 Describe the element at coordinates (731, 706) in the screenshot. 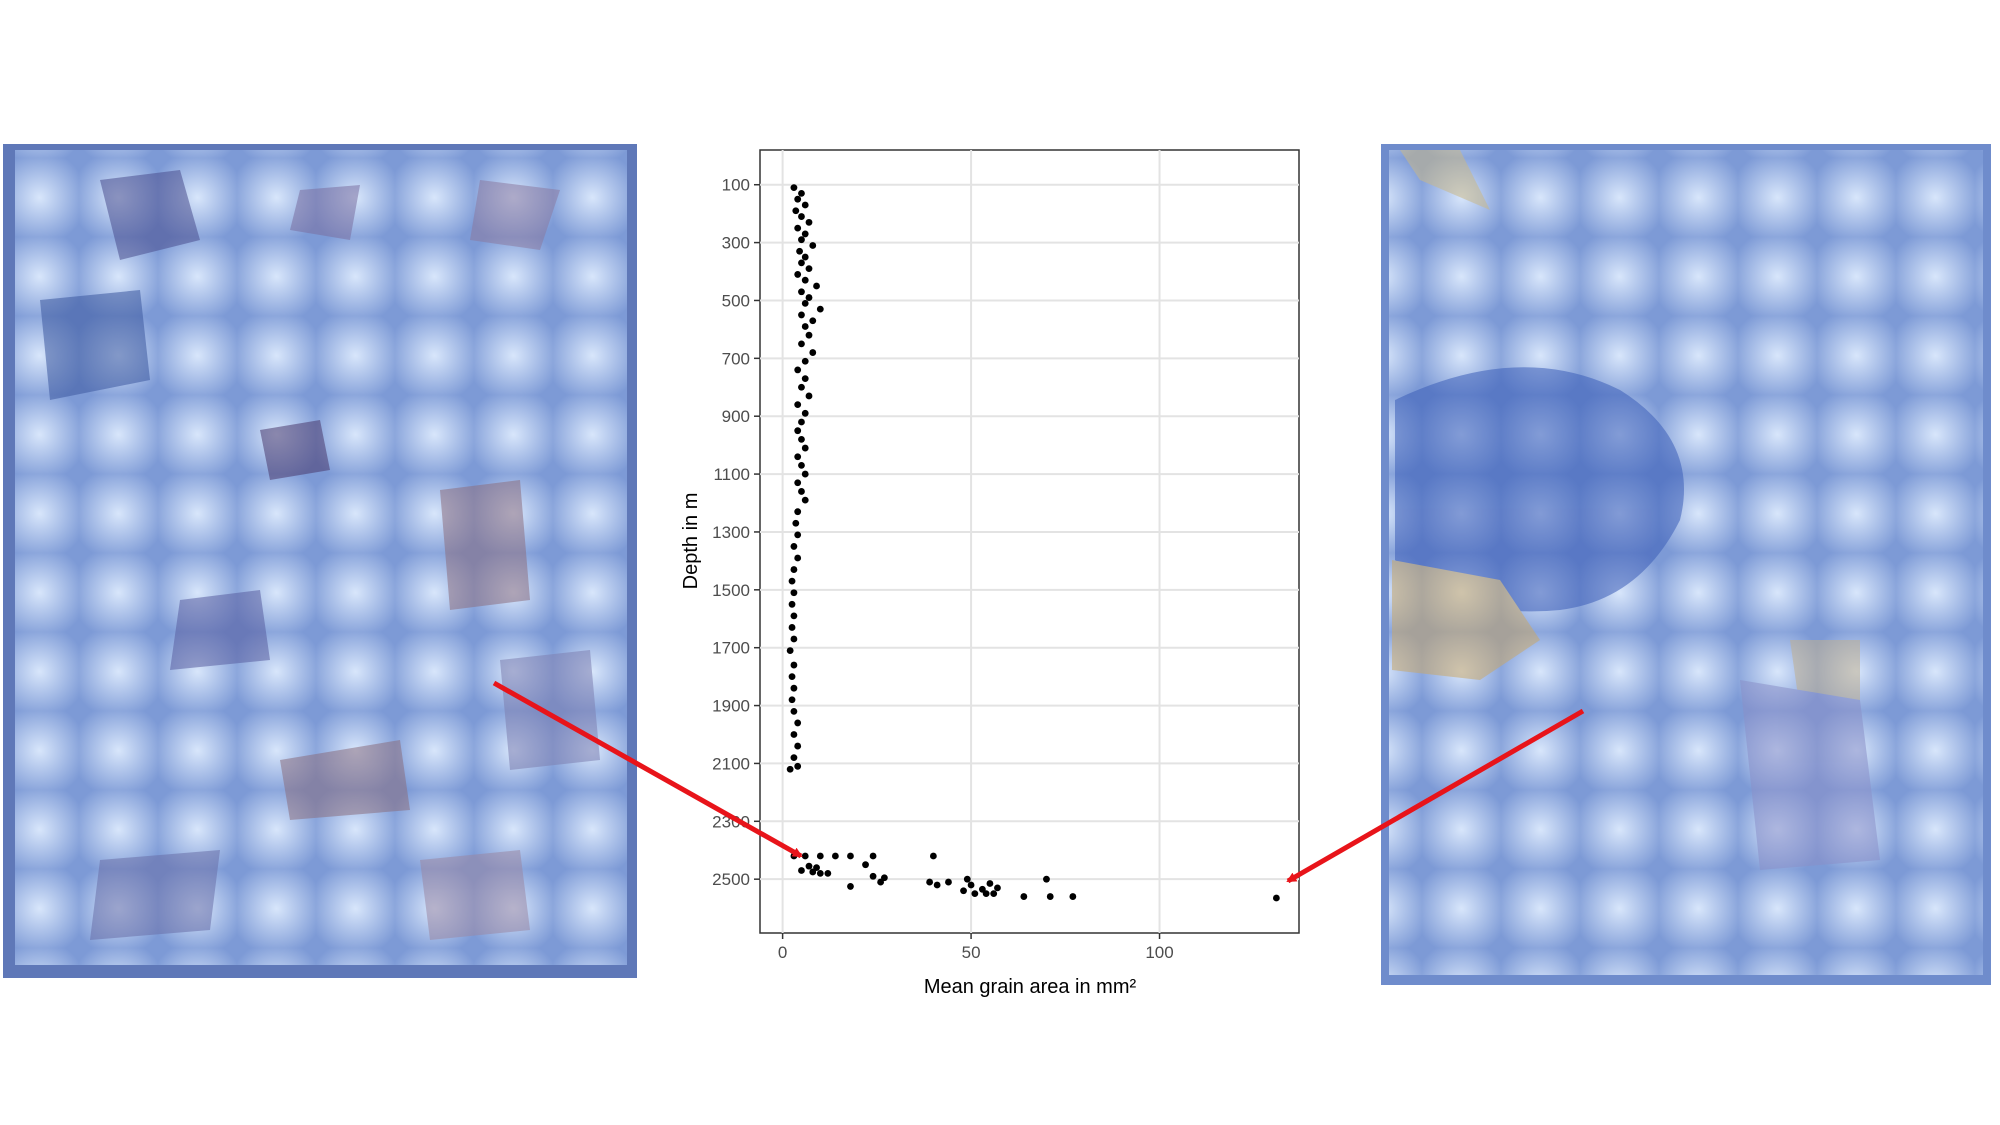

I see `y-tick-label: 1900` at that location.